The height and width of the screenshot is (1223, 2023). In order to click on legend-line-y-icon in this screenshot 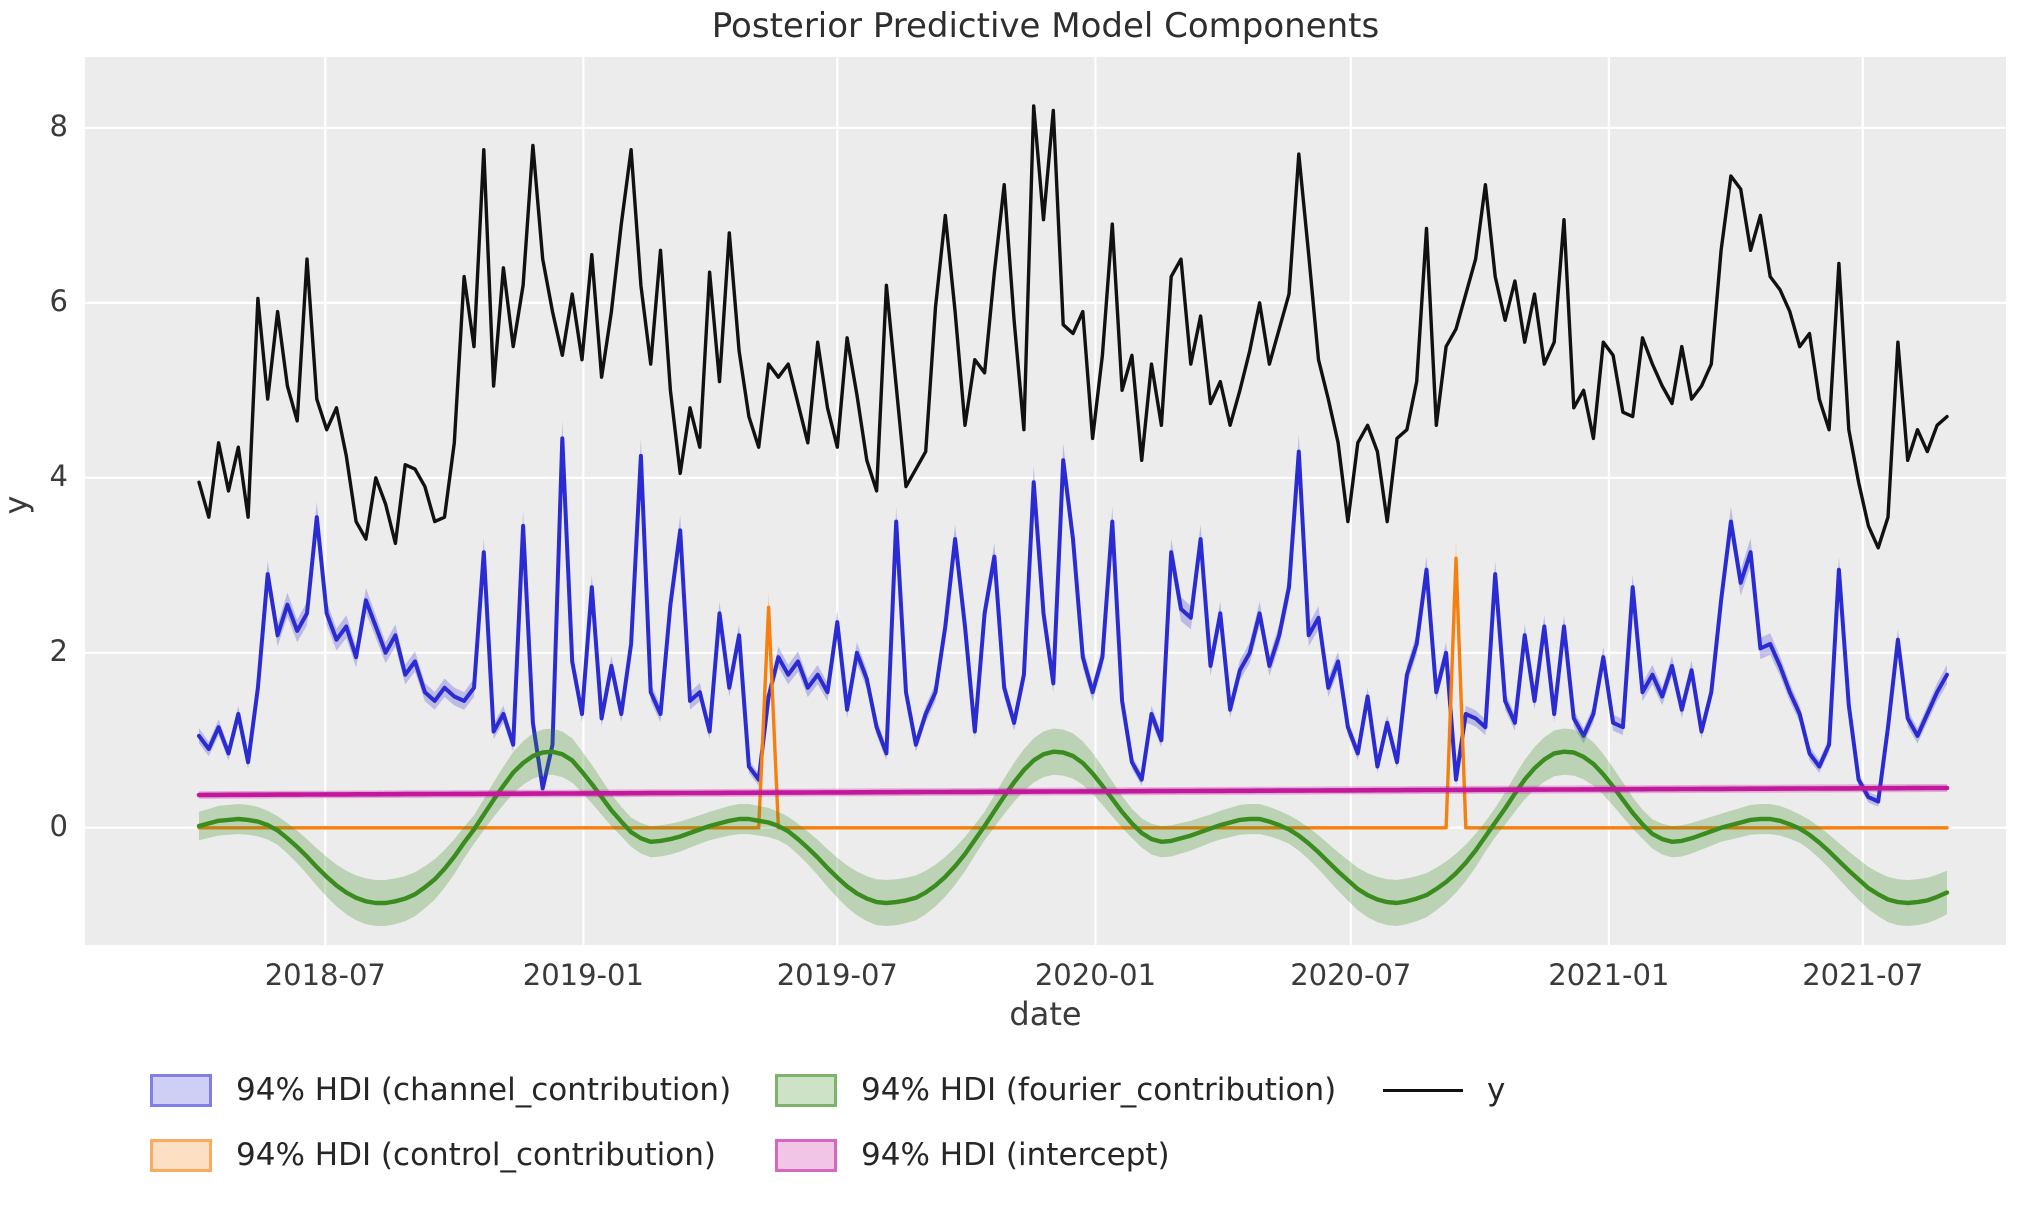, I will do `click(1423, 1090)`.